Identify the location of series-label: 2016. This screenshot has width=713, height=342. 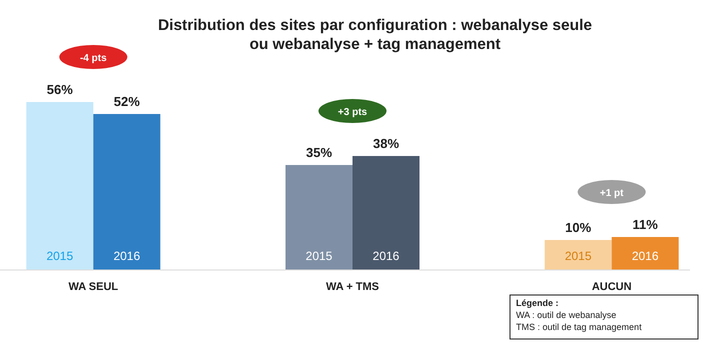
(126, 256).